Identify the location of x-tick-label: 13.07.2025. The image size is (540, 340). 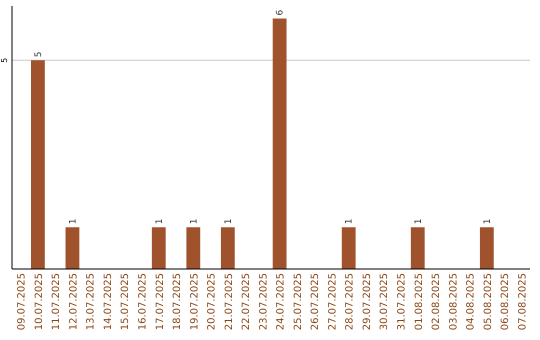
(91, 301).